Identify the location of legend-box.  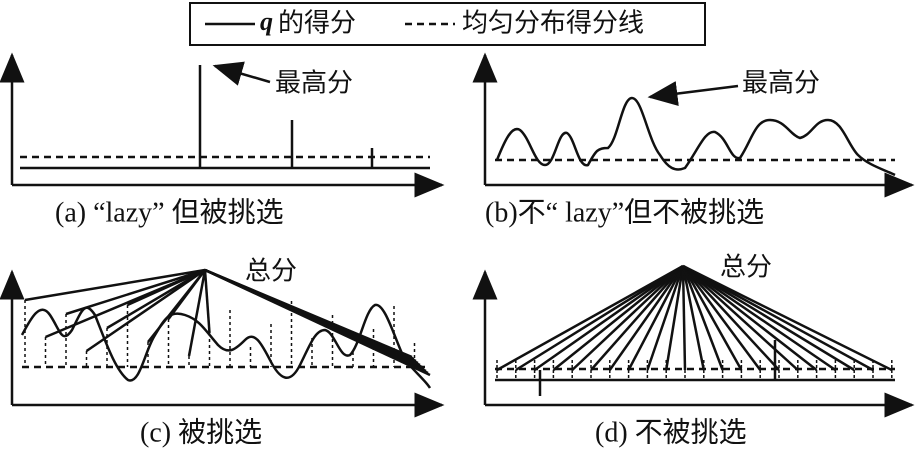
(447, 24).